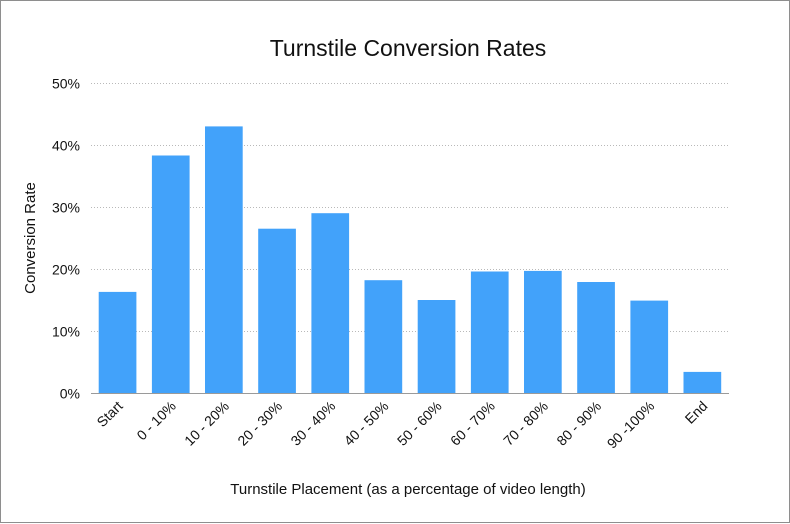  What do you see at coordinates (70, 394) in the screenshot?
I see `y-tick-label: 0%` at bounding box center [70, 394].